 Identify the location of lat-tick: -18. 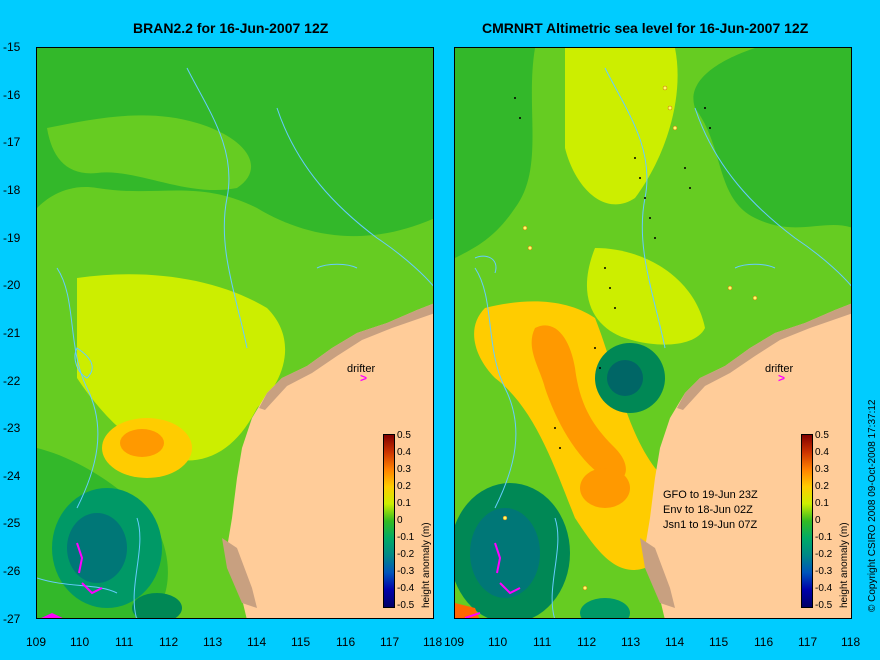
(12, 190).